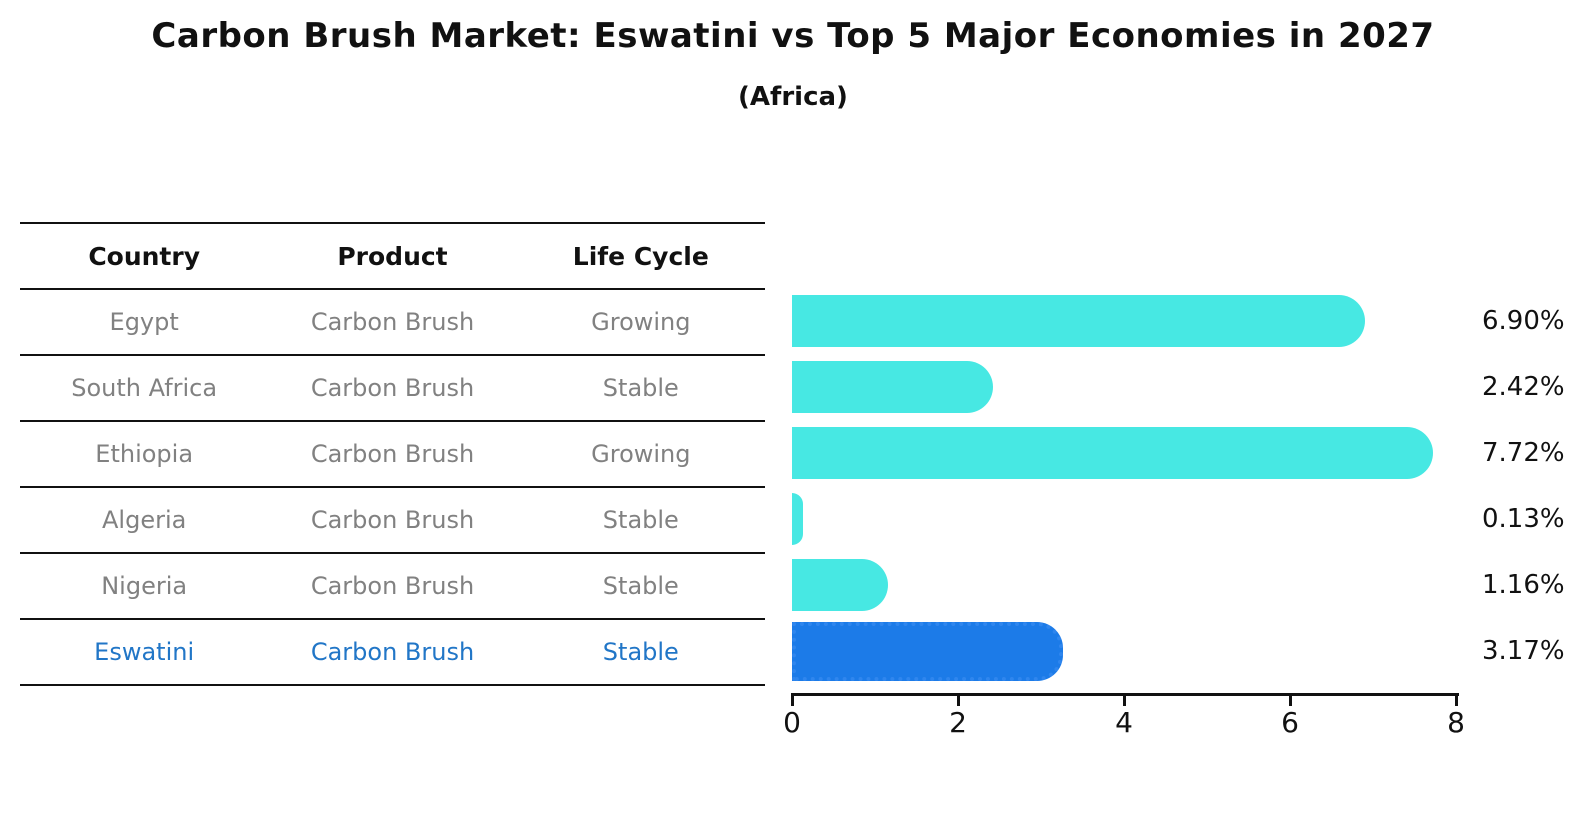 Image resolution: width=1586 pixels, height=823 pixels. What do you see at coordinates (1523, 321) in the screenshot?
I see `bar-value-label: 6.90%` at bounding box center [1523, 321].